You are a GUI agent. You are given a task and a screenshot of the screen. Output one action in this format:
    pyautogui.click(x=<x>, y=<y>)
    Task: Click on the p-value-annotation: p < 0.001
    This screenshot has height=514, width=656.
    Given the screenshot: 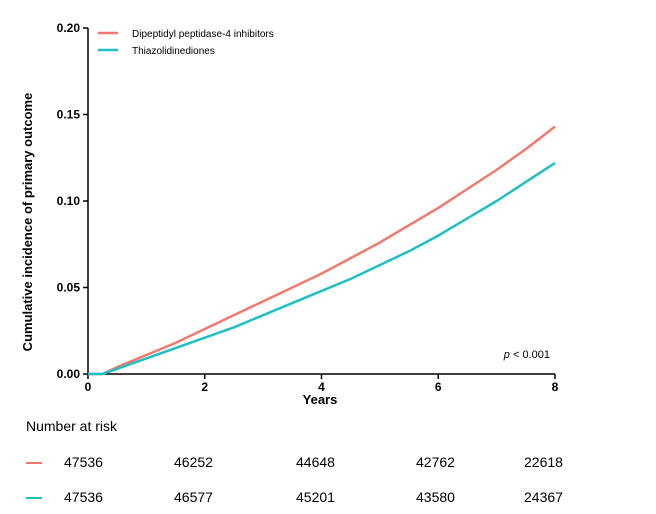 What is the action you would take?
    pyautogui.click(x=526, y=355)
    